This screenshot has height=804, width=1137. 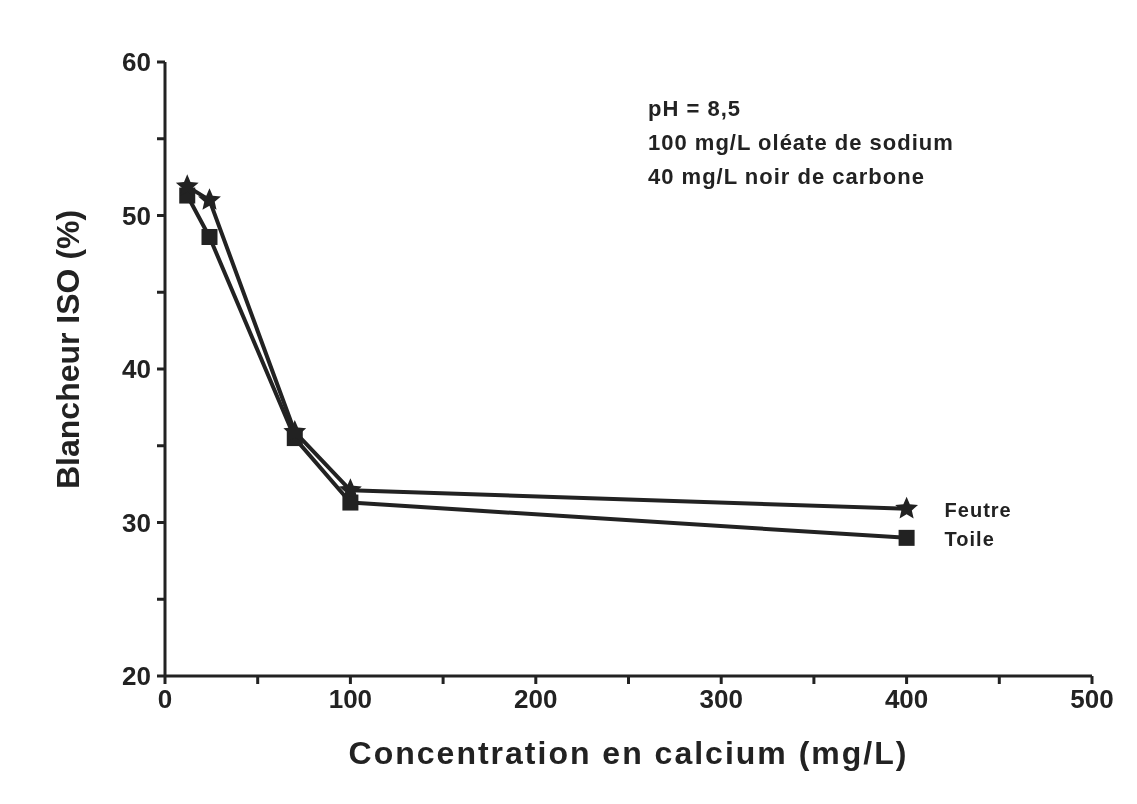 I want to click on y-tick-label: 20, so click(x=136, y=676).